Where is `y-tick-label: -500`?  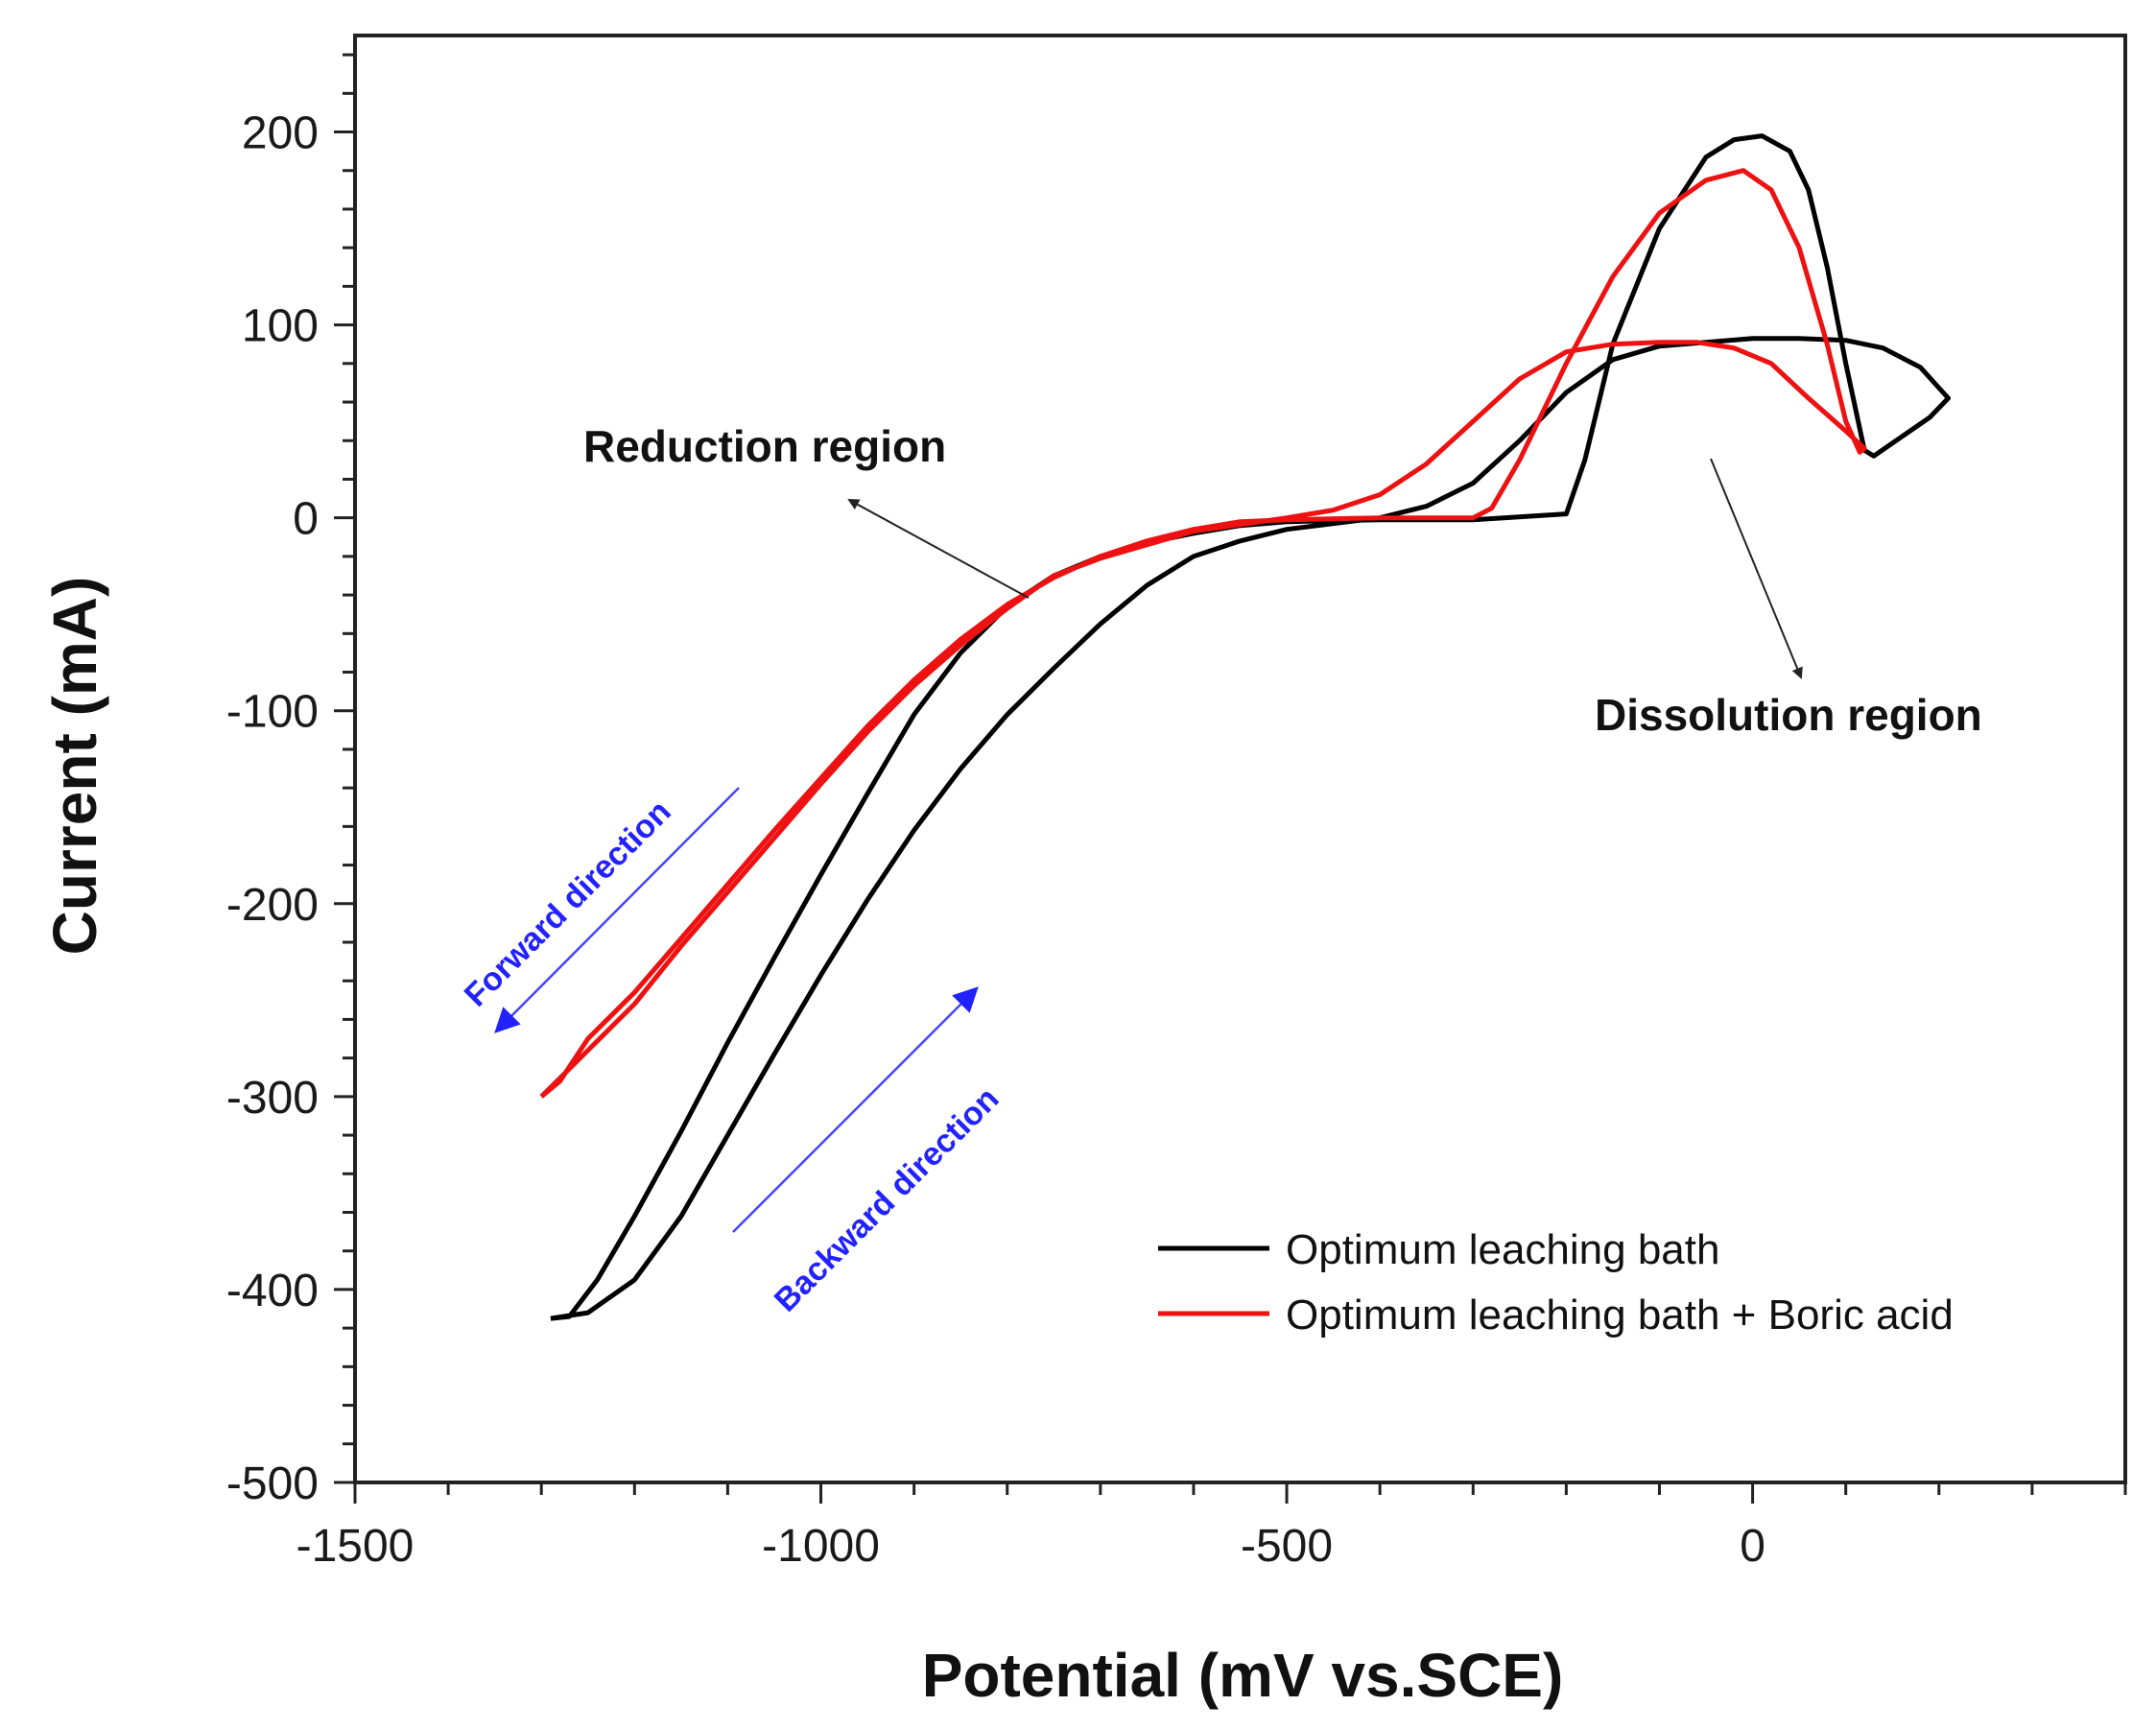
y-tick-label: -500 is located at coordinates (272, 1483).